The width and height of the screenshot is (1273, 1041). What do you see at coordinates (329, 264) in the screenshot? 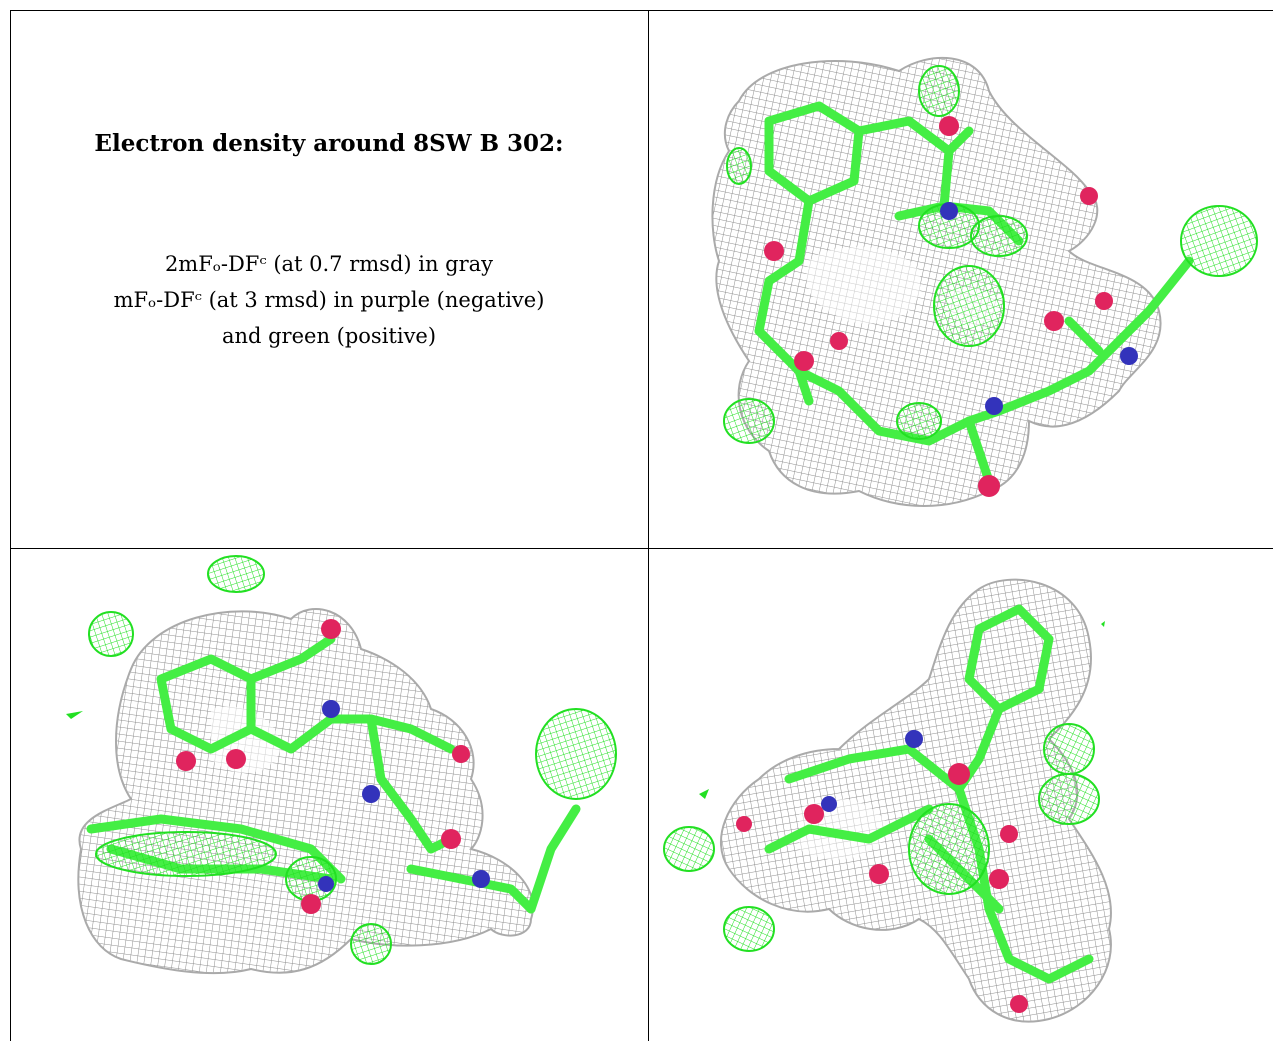
I see `caption-line-2fofc: 2mFₒ-DFᶜ (at 0.7 rmsd) in gray` at bounding box center [329, 264].